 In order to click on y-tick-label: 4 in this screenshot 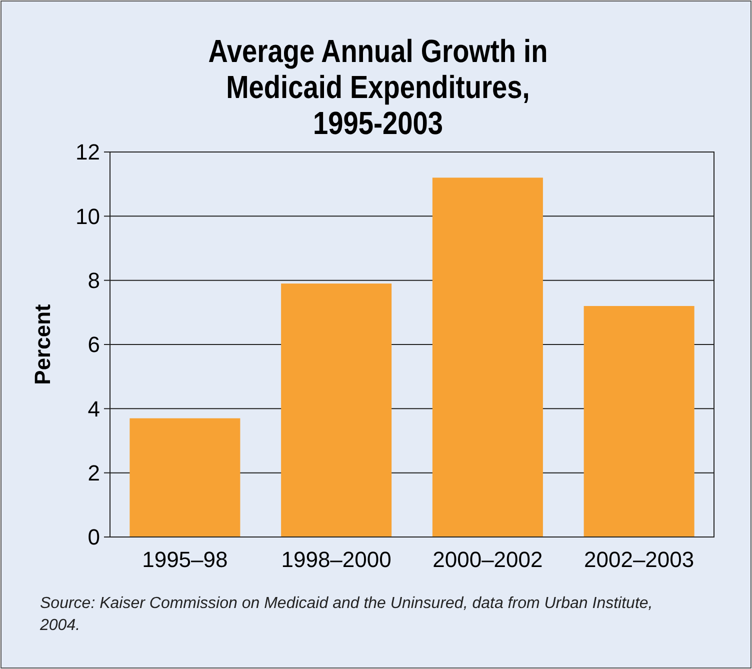, I will do `click(94, 409)`.